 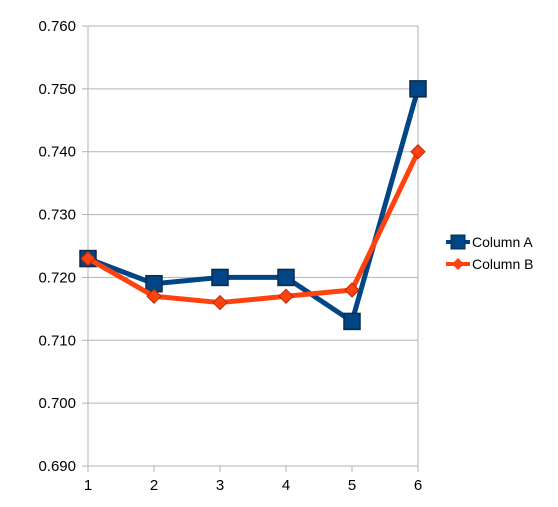 I want to click on x-tick-label: 4, so click(x=286, y=485).